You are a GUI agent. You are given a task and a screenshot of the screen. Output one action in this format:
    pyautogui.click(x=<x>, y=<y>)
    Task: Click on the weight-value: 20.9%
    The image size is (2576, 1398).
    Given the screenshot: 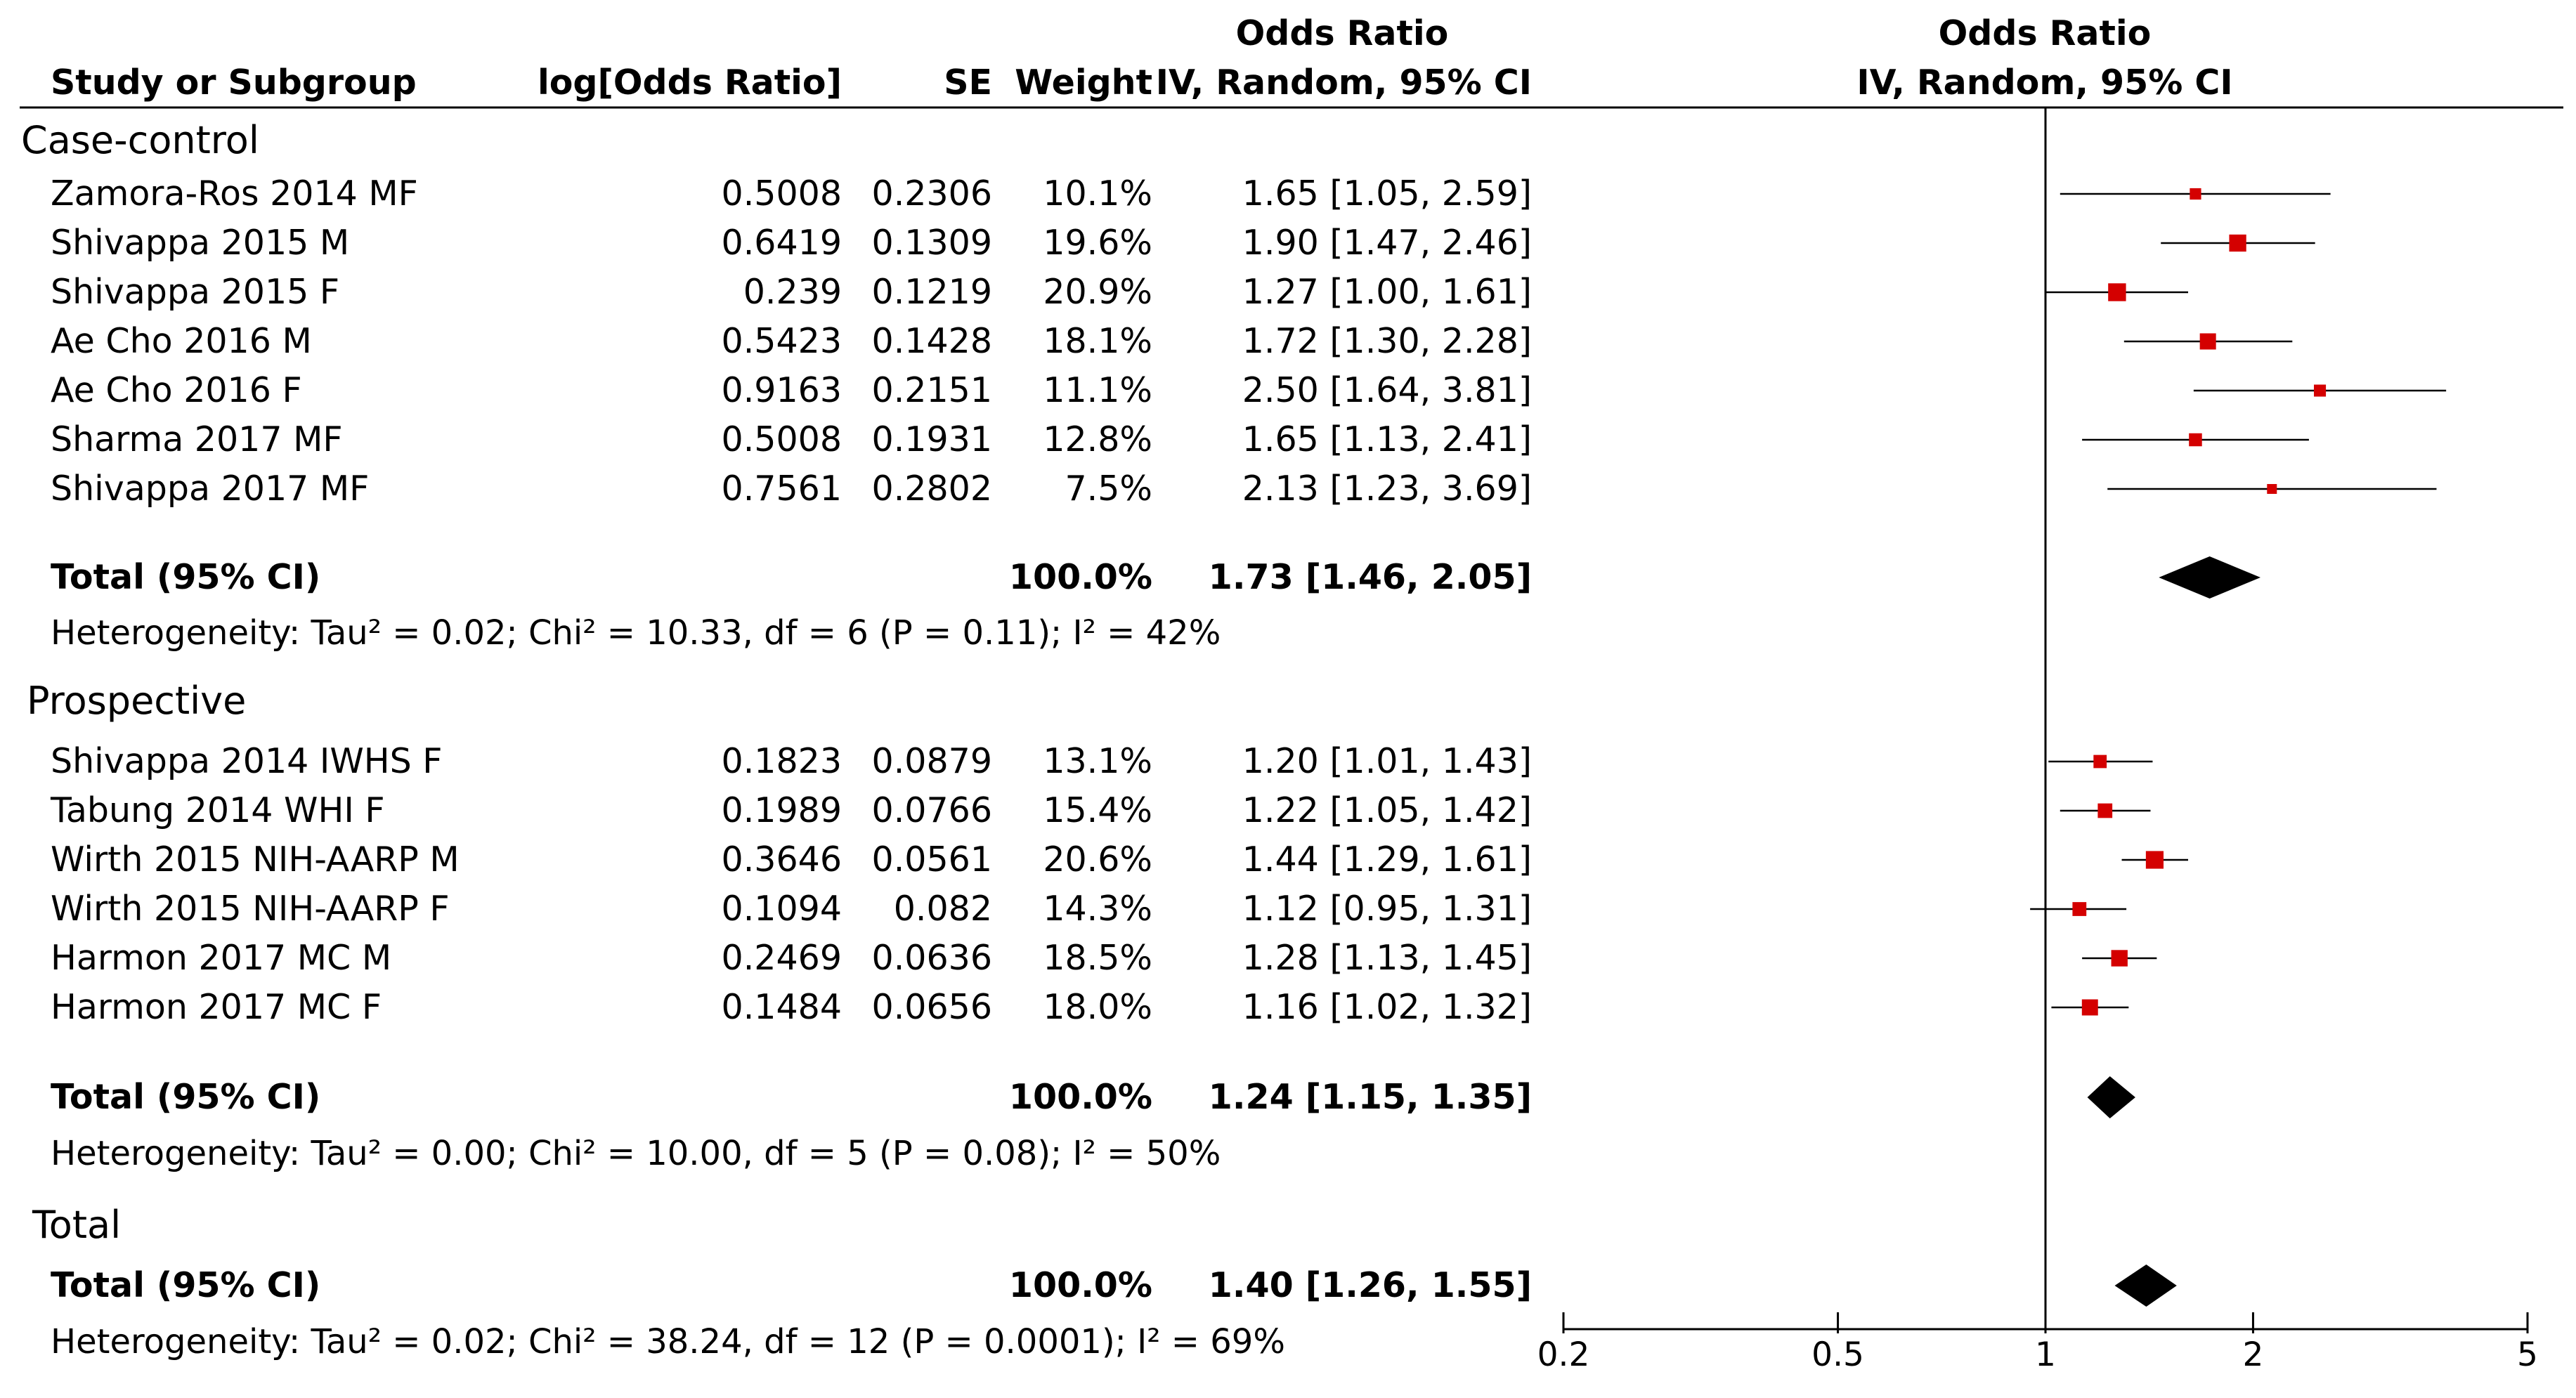 What is the action you would take?
    pyautogui.click(x=1097, y=292)
    